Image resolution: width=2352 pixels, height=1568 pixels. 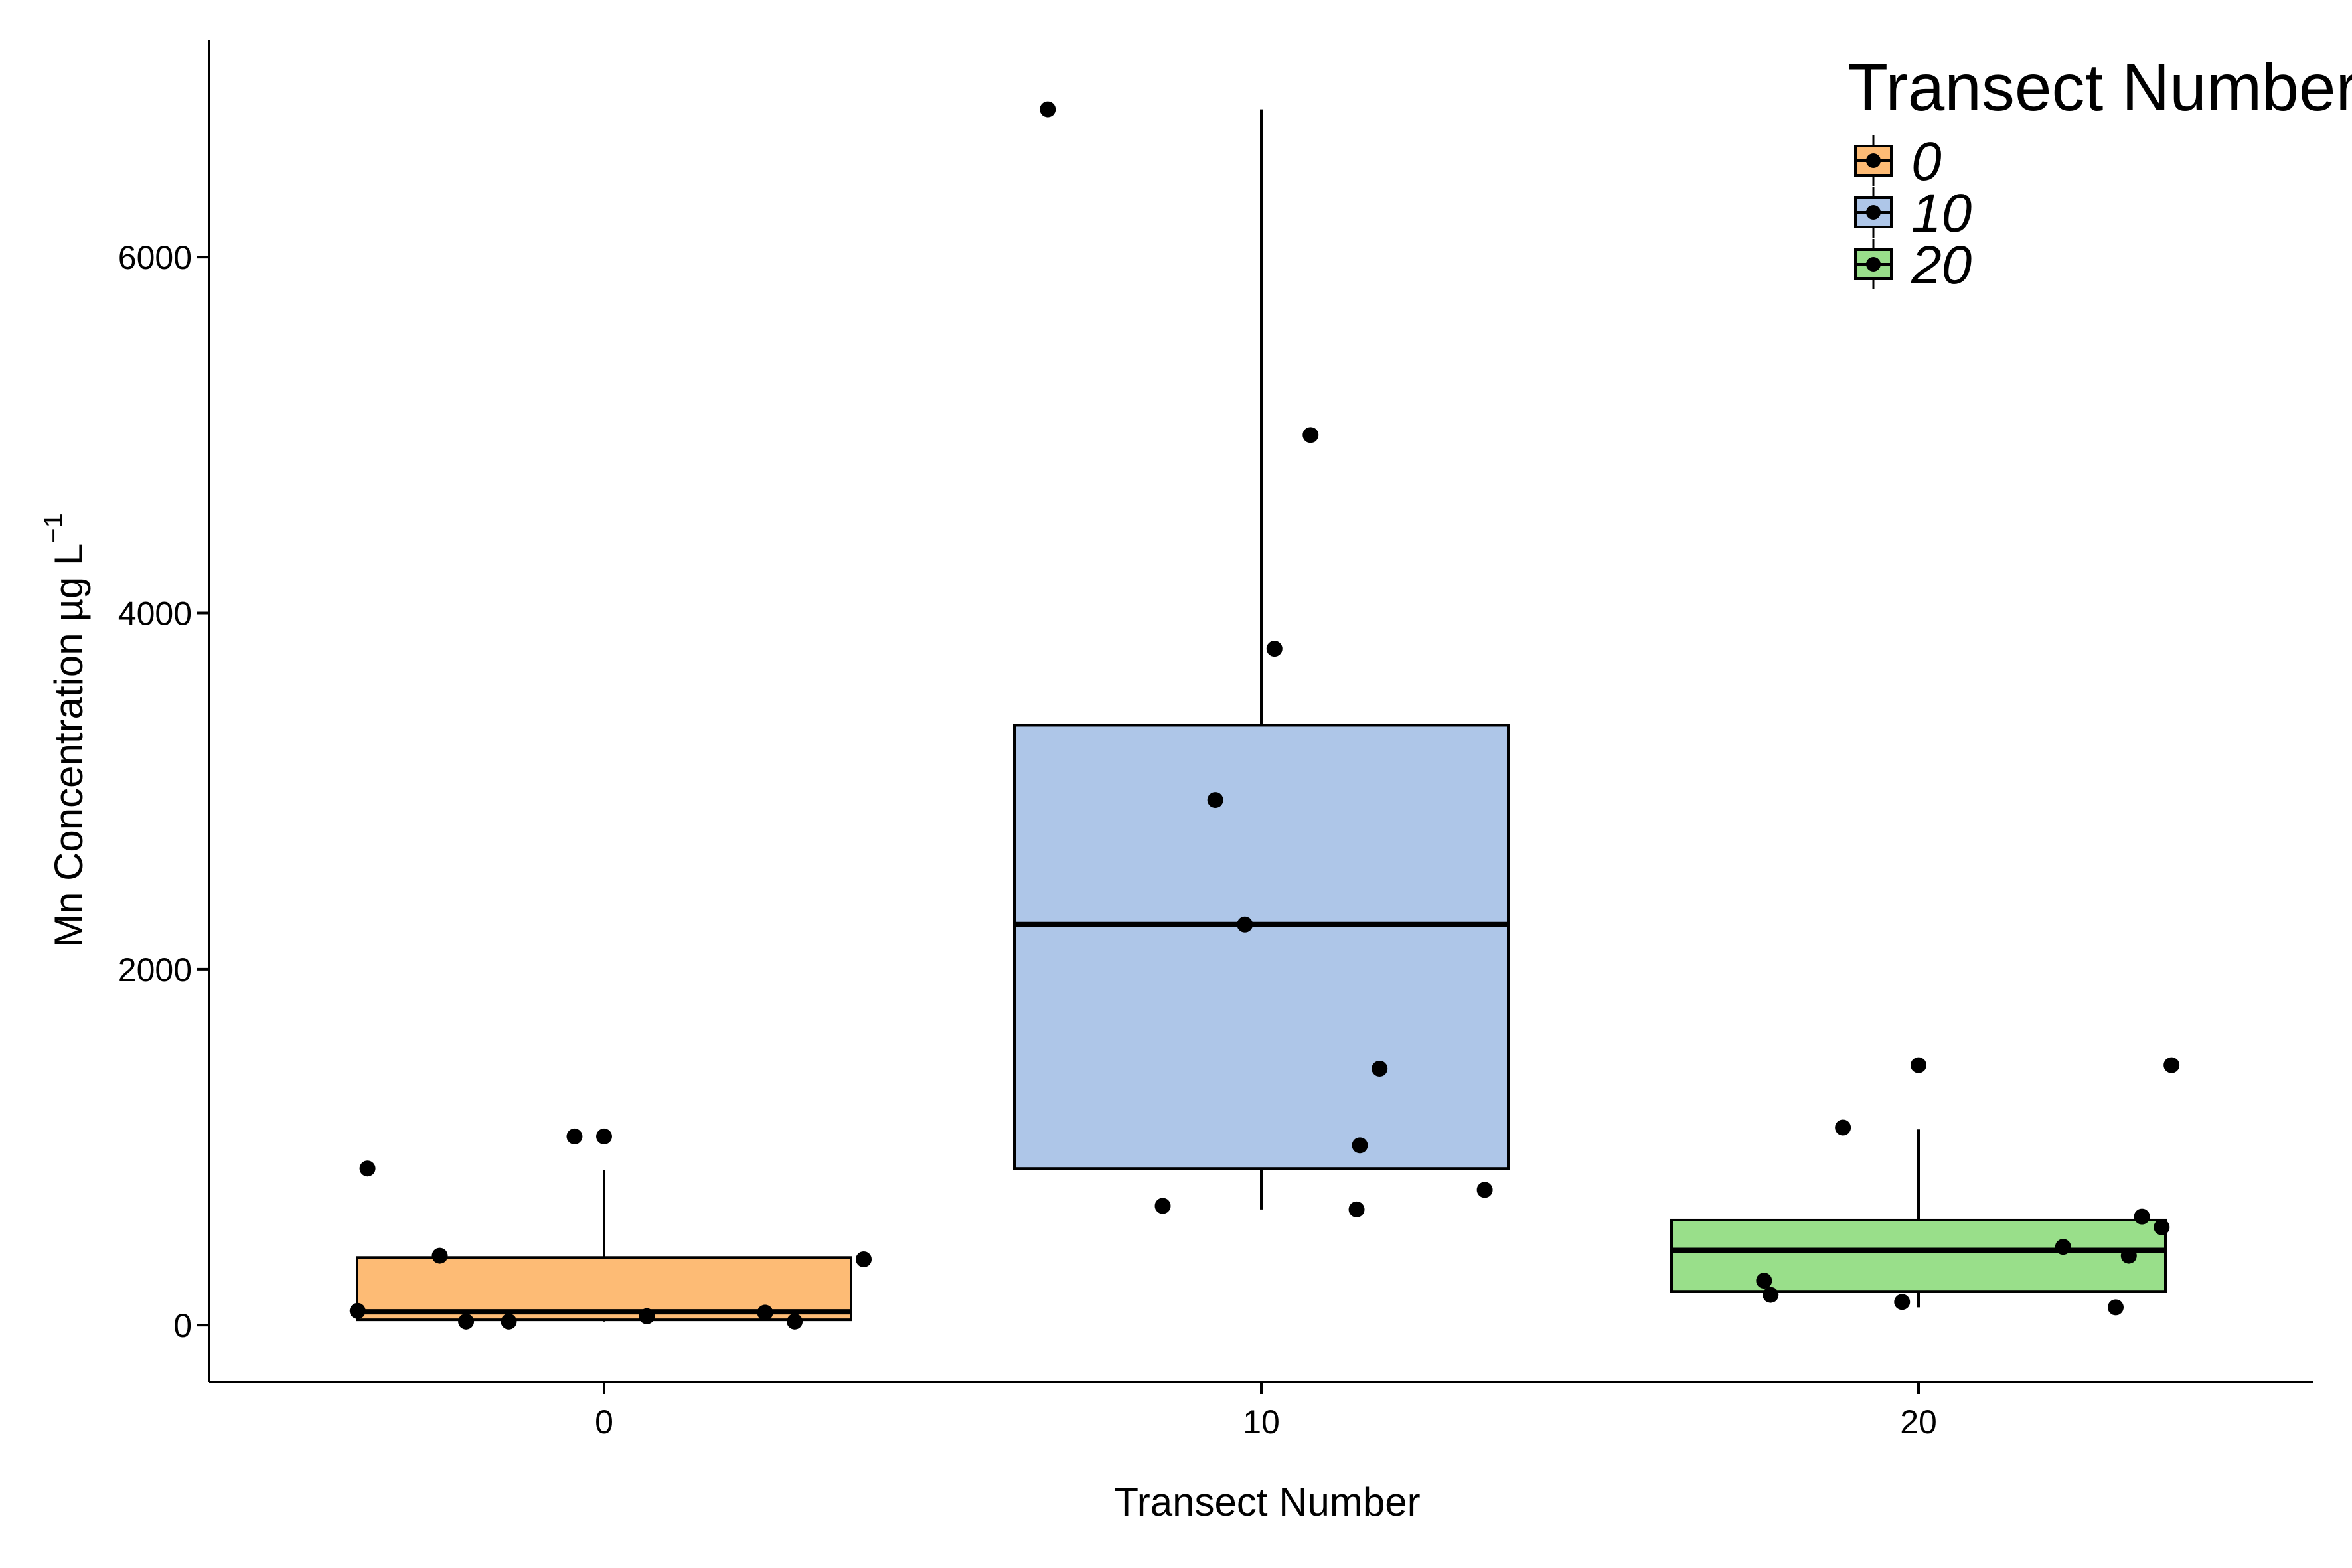 What do you see at coordinates (183, 1325) in the screenshot?
I see `y-tick-label: 0` at bounding box center [183, 1325].